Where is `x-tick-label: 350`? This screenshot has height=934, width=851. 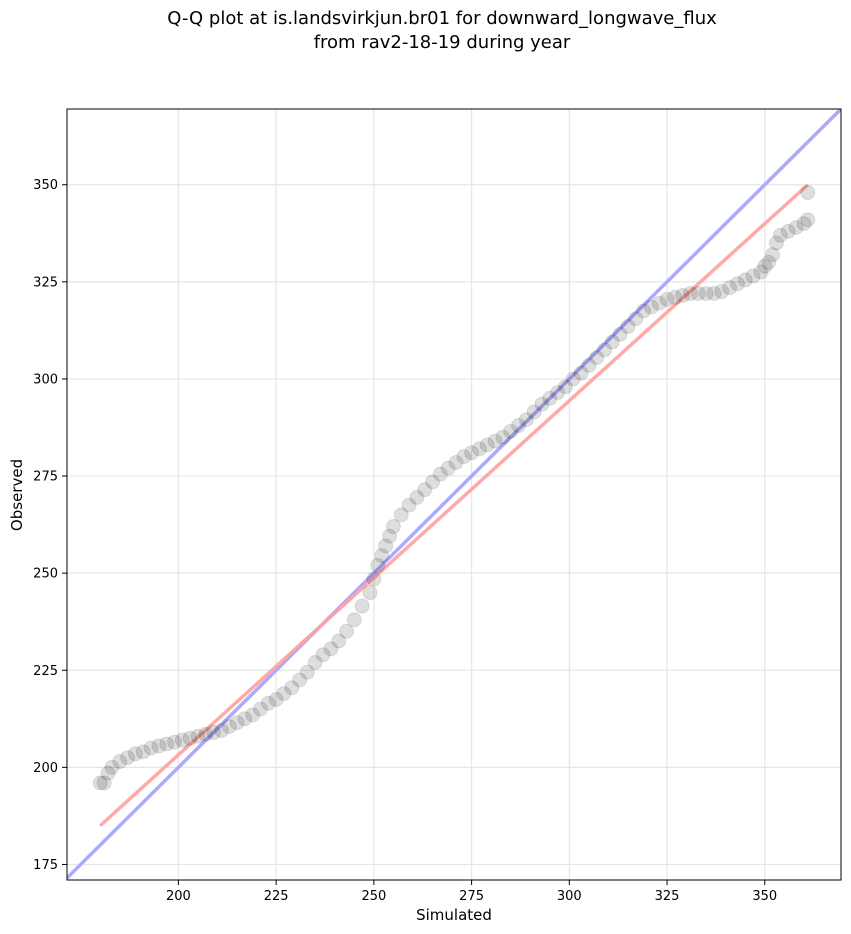
x-tick-label: 350 is located at coordinates (764, 896).